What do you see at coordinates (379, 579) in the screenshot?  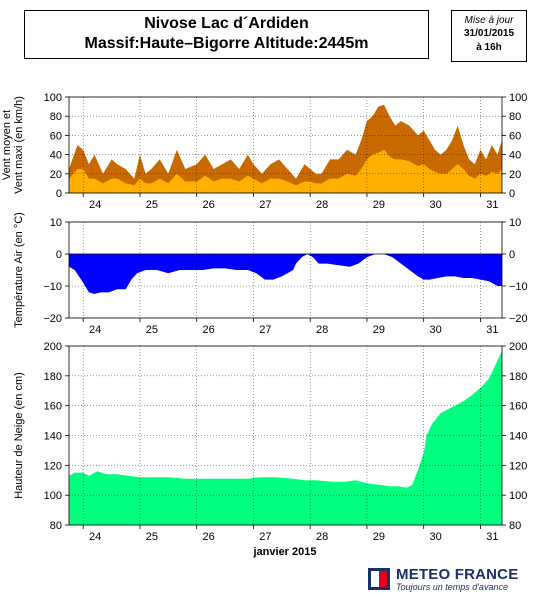 I see `meteo-france-logo-icon` at bounding box center [379, 579].